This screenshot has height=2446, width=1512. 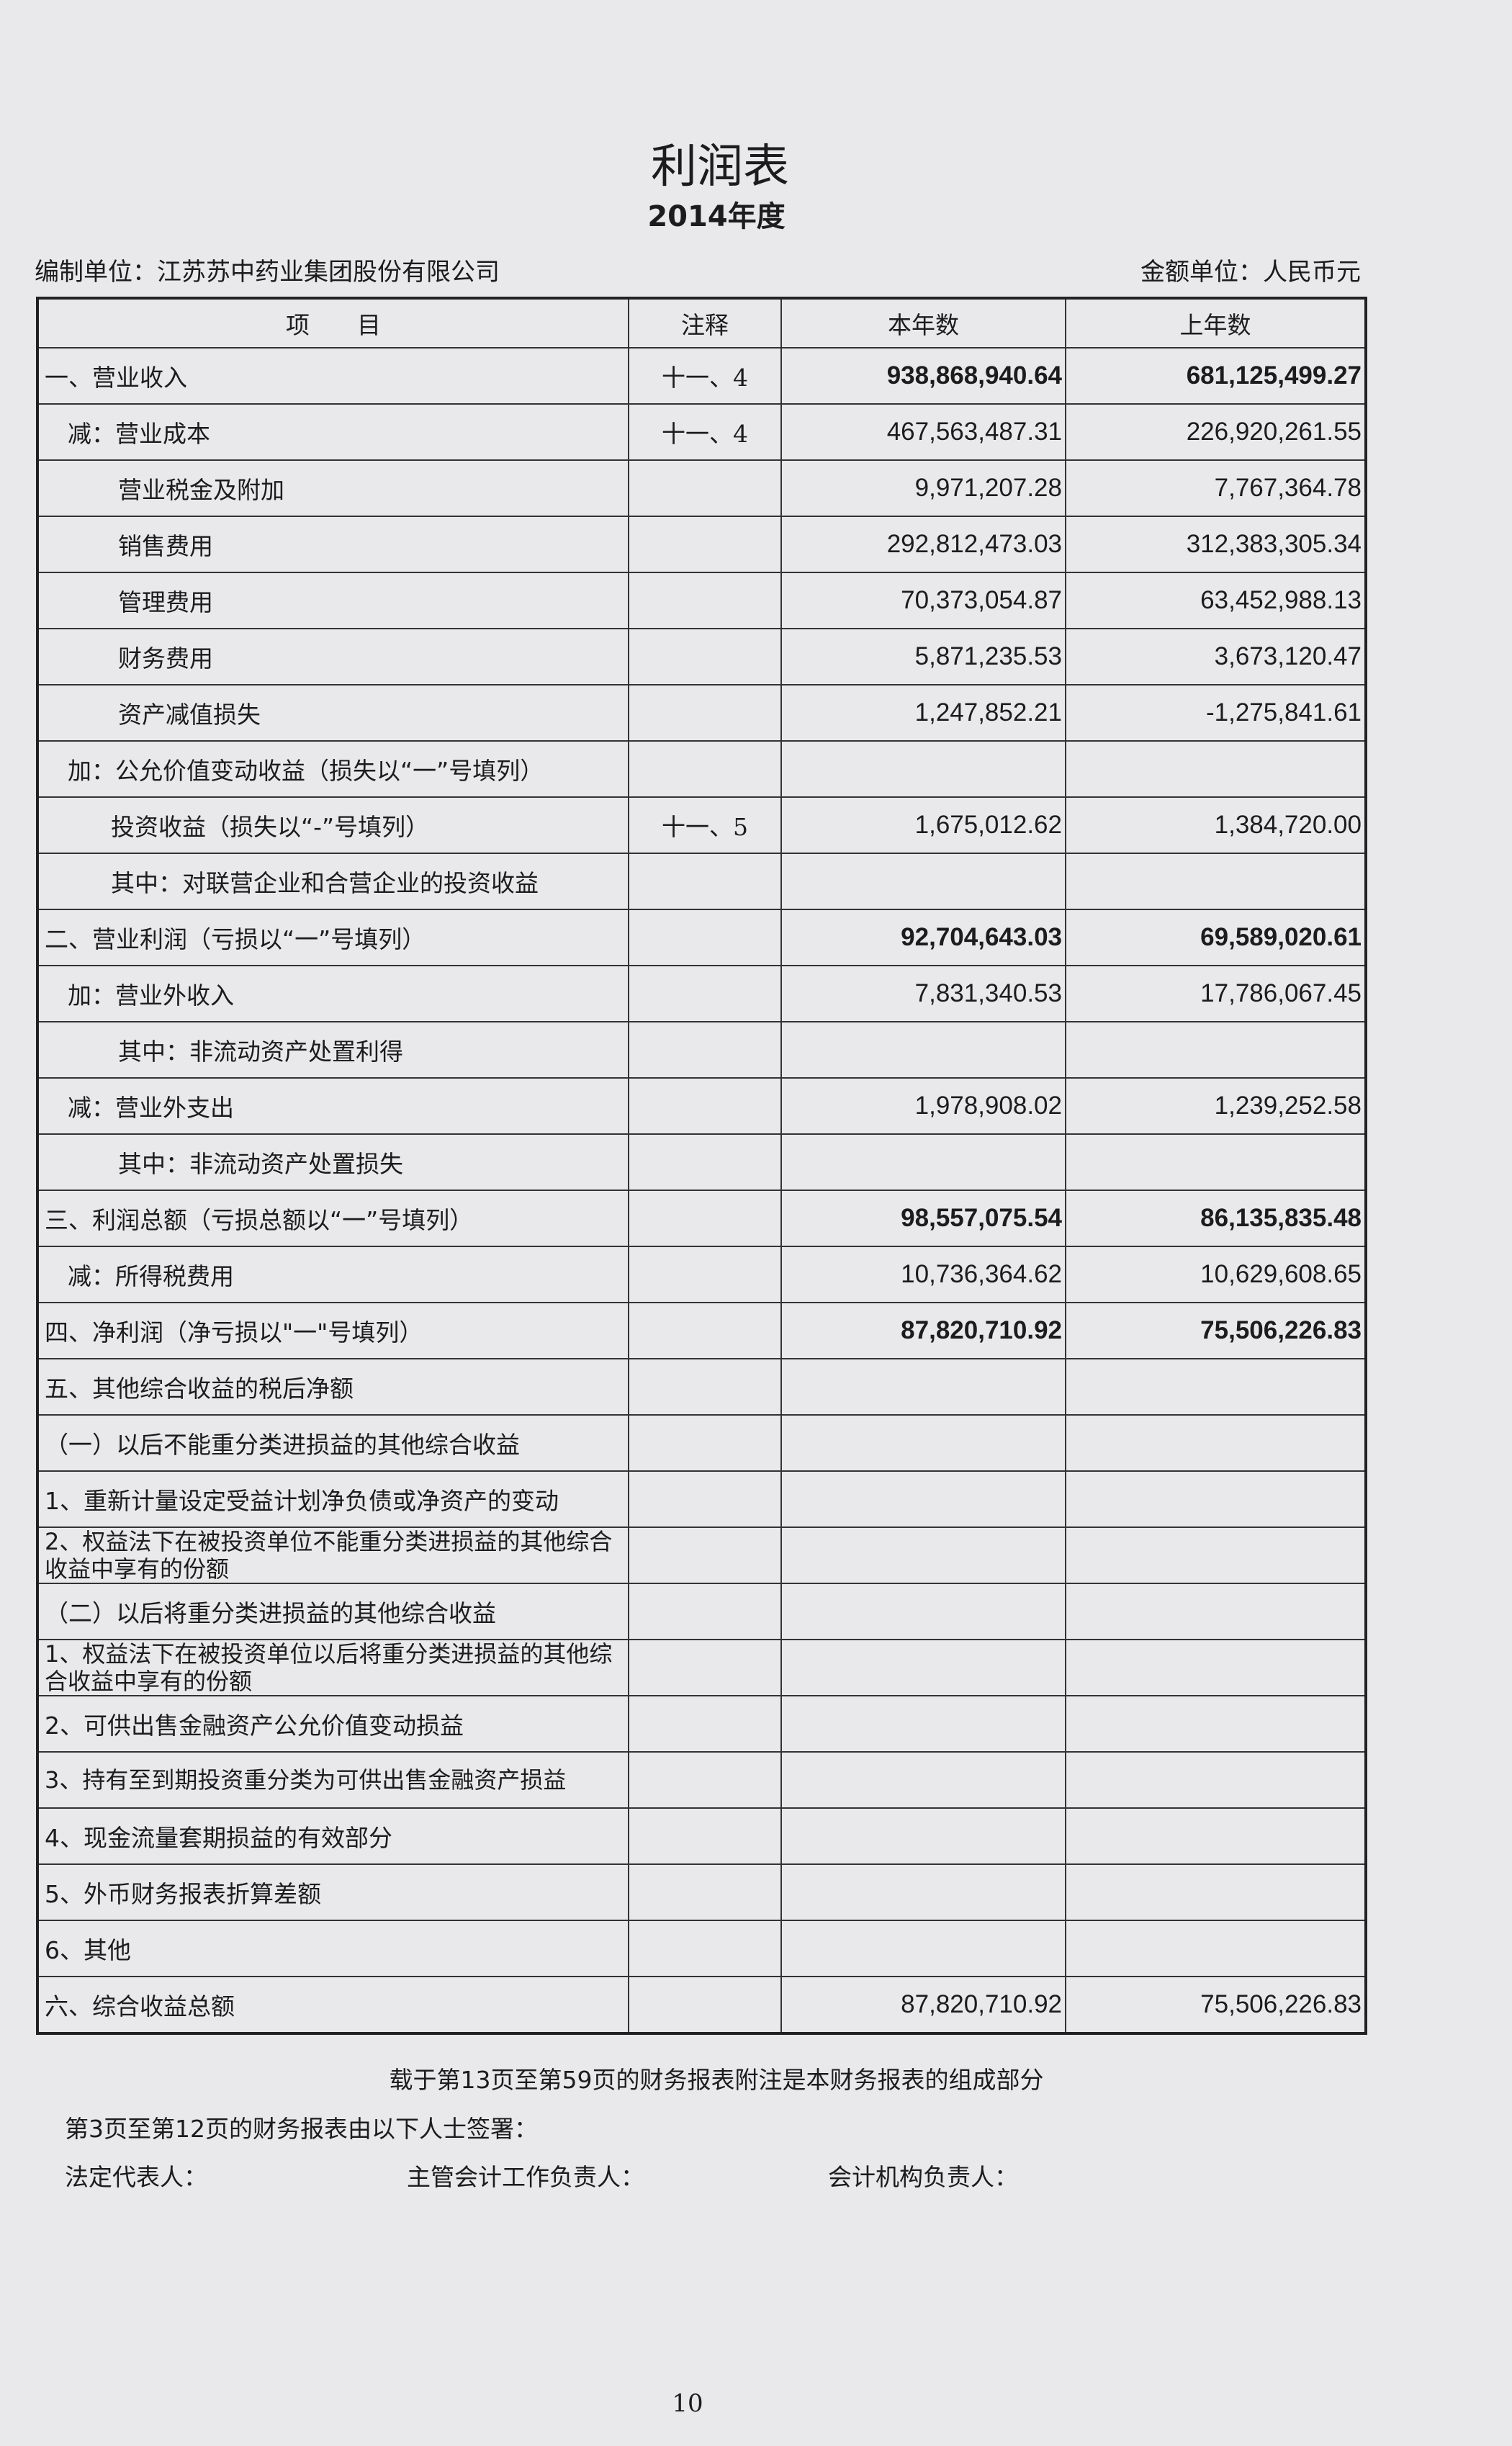 What do you see at coordinates (333, 376) in the screenshot?
I see `row-item: 一、营业收入` at bounding box center [333, 376].